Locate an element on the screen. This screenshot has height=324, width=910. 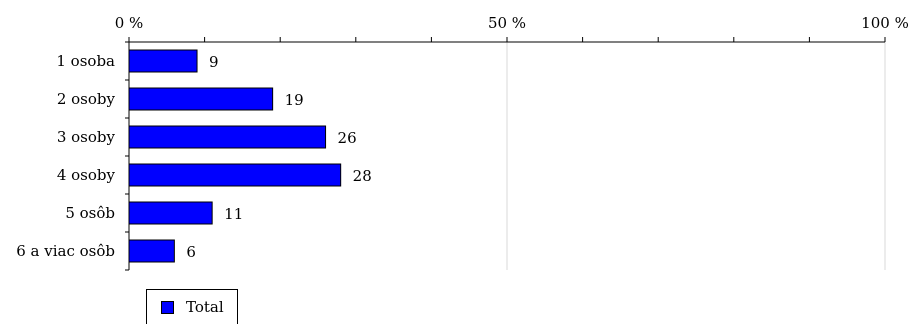
legend: Total is located at coordinates (192, 306).